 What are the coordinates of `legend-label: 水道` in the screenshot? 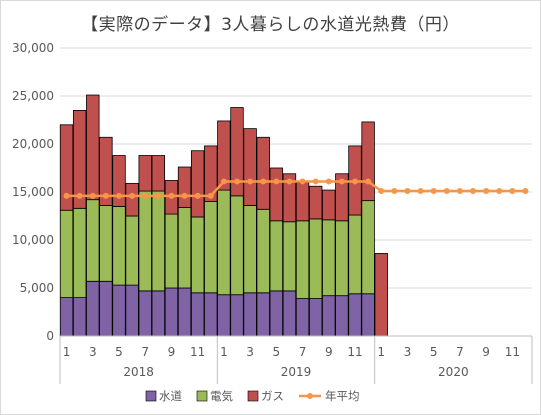 It's located at (170, 396).